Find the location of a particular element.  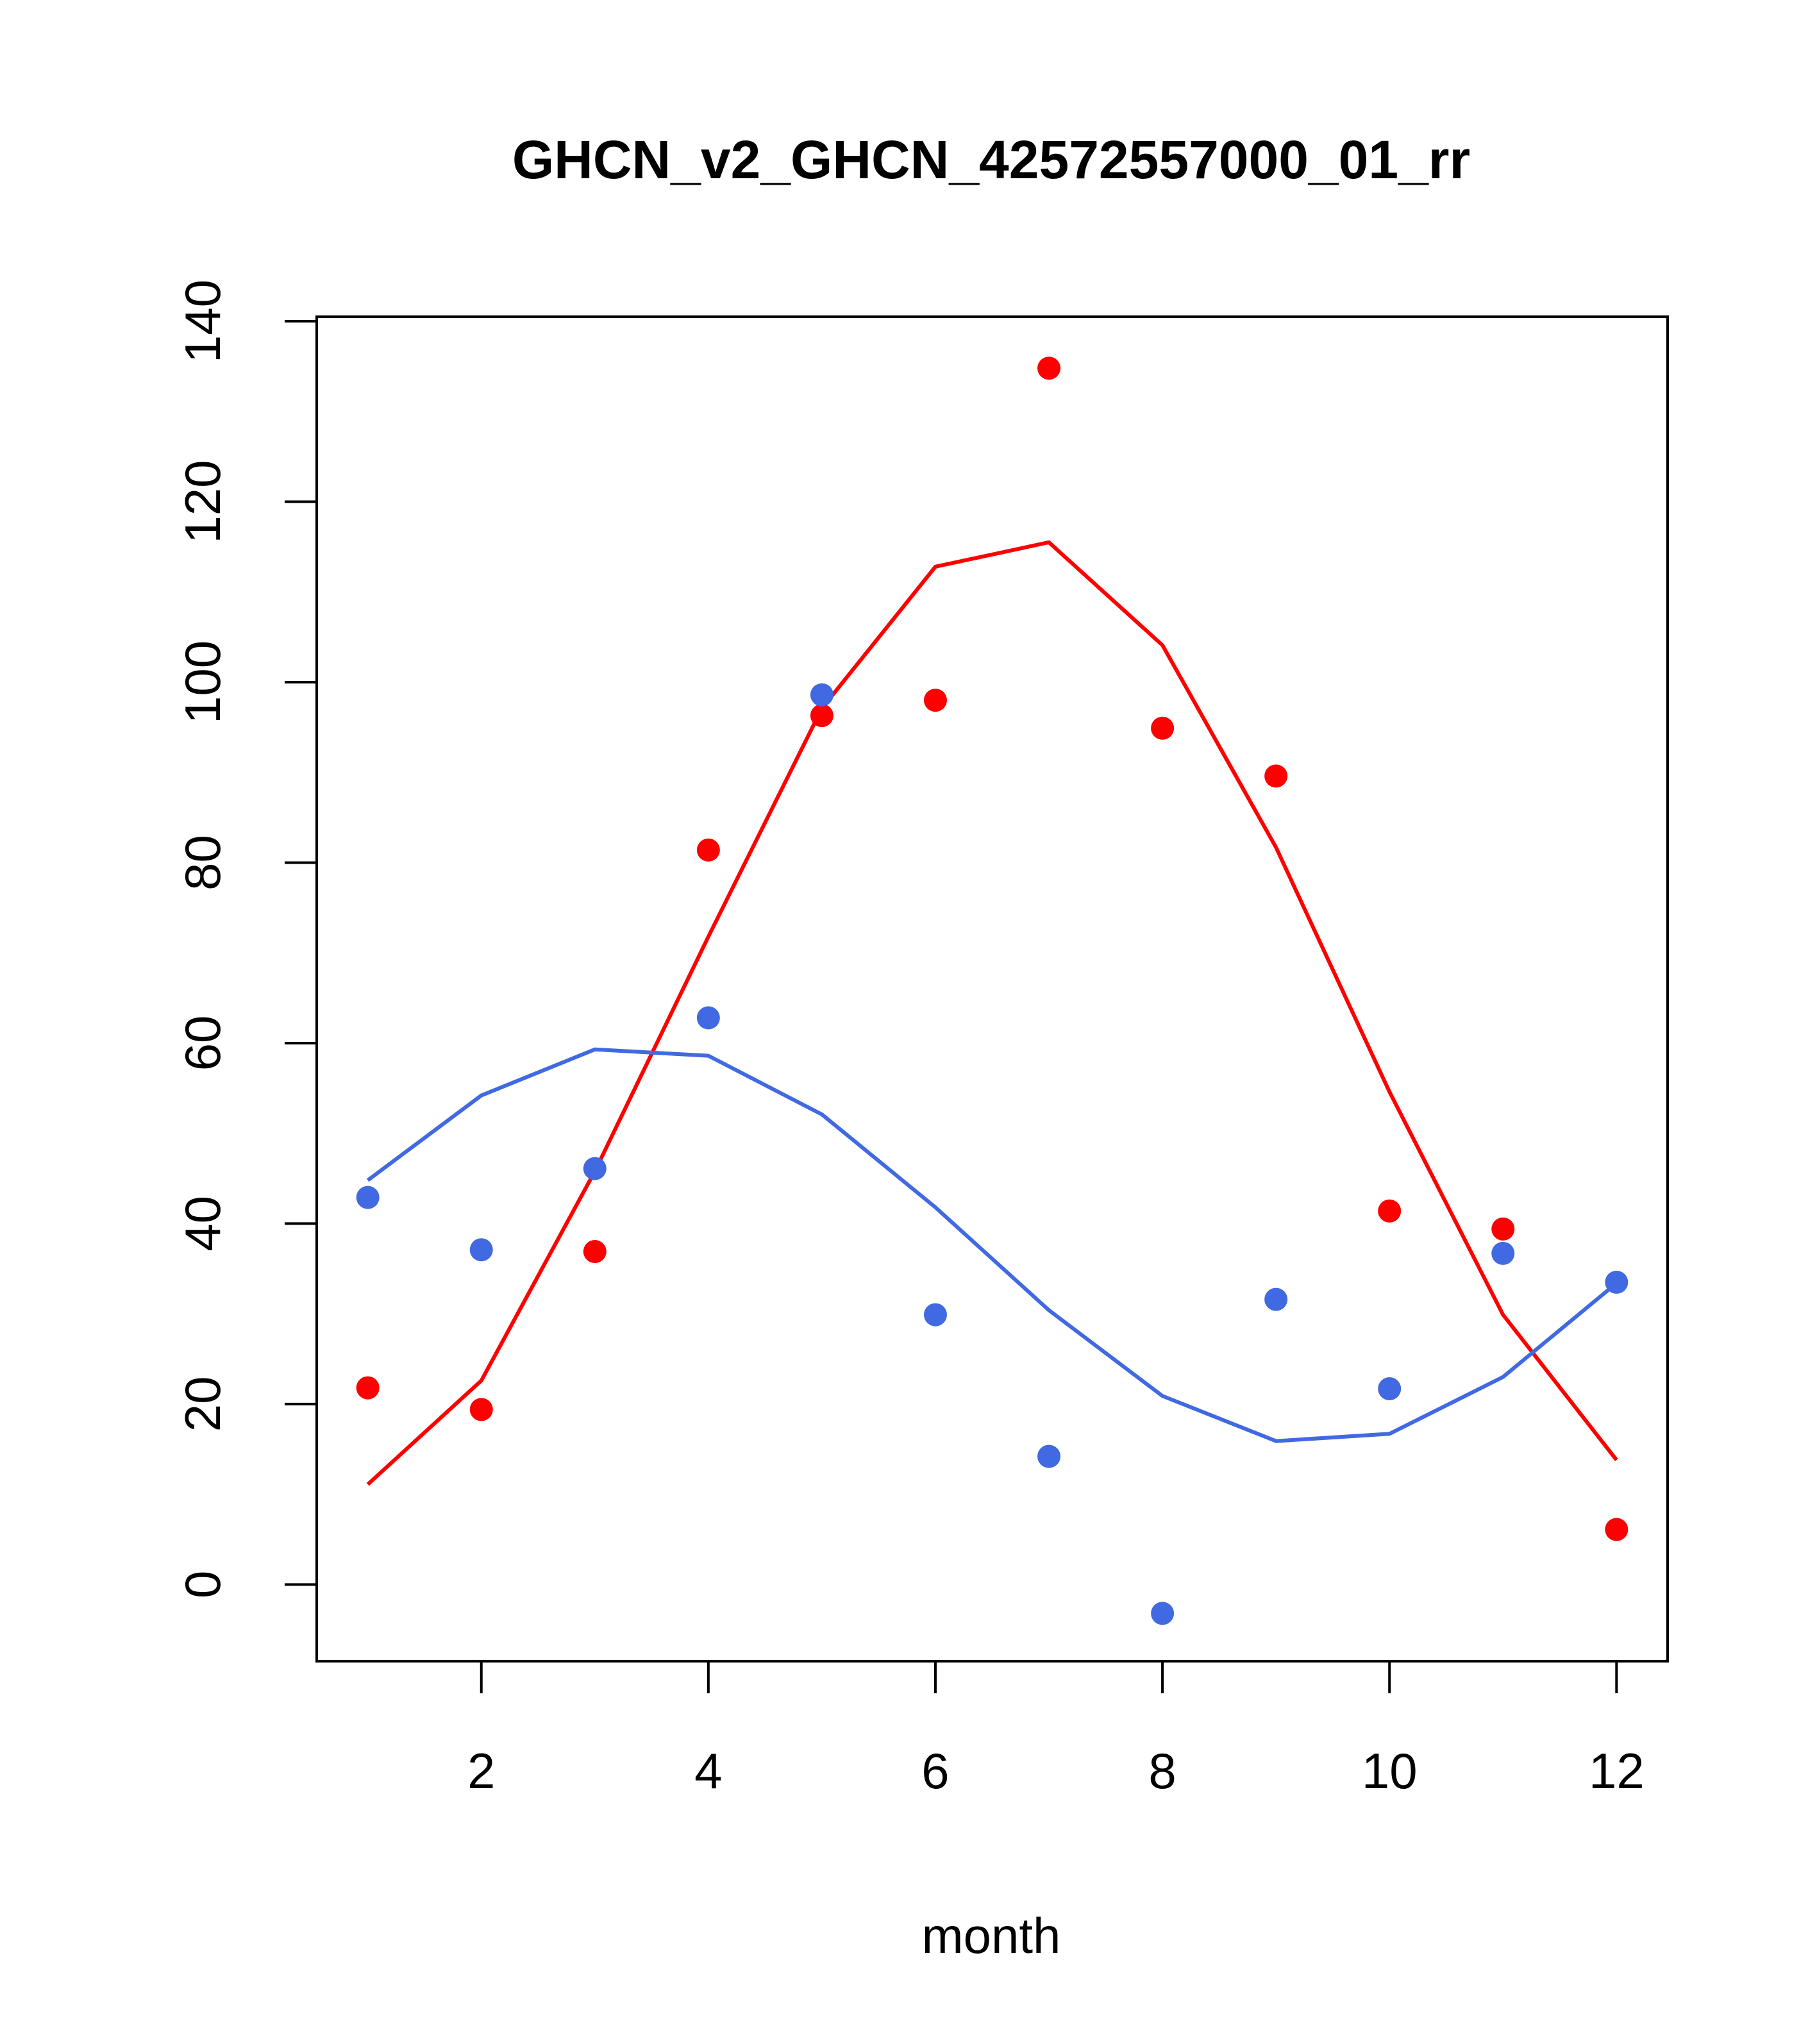

x-axis: 2 4 6 8 10 12 is located at coordinates (1056, 1730).